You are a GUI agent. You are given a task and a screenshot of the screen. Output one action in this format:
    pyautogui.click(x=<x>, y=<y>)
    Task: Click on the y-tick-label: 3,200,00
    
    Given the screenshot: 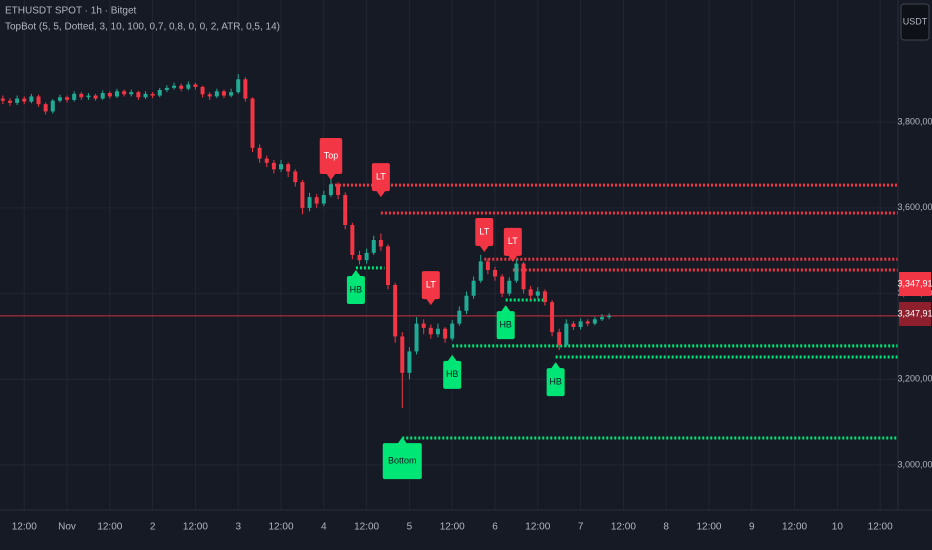 What is the action you would take?
    pyautogui.click(x=914, y=379)
    